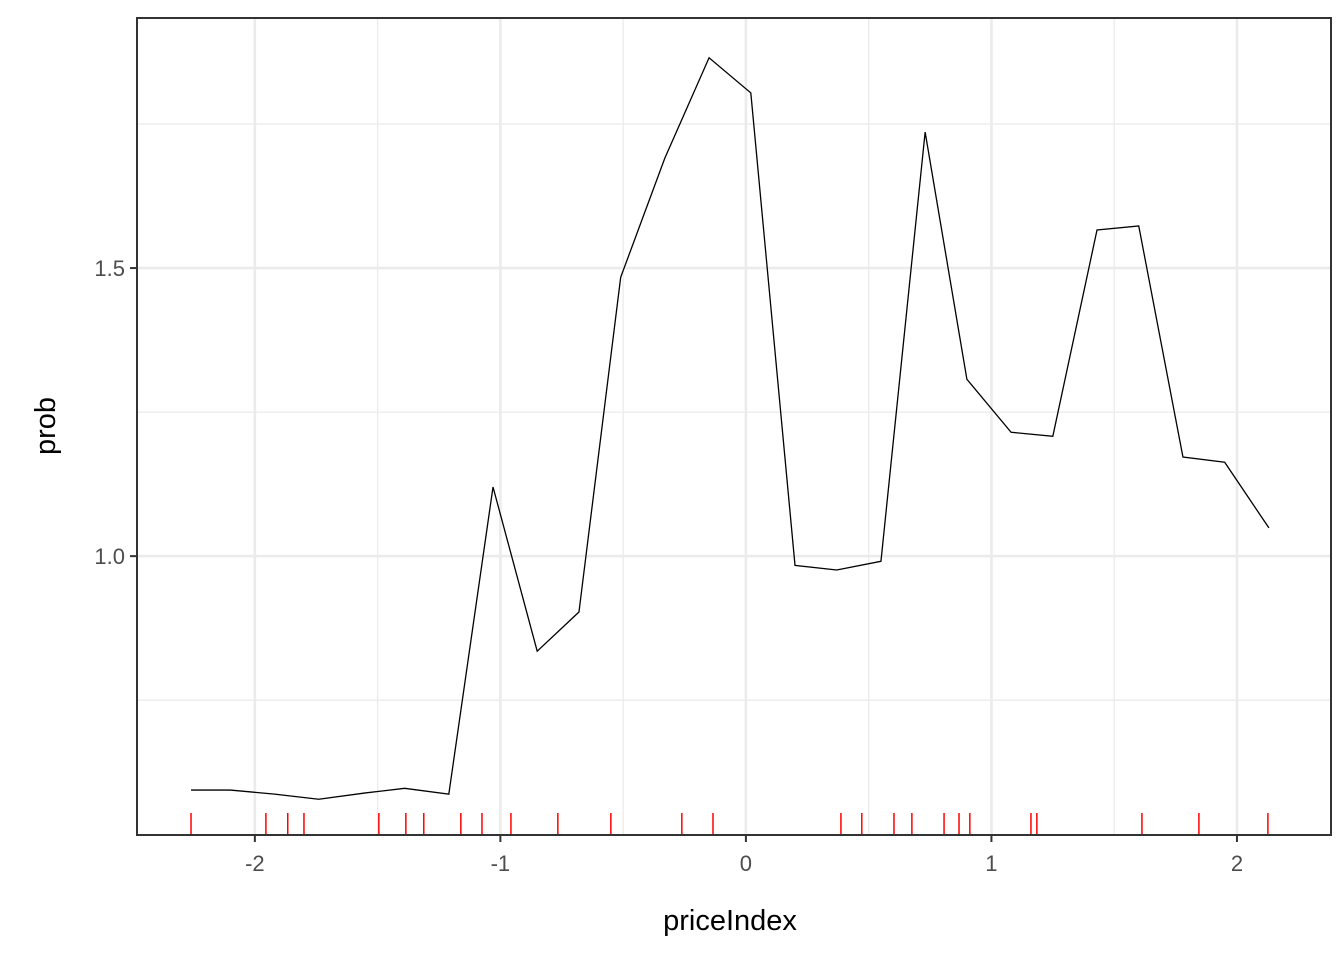  What do you see at coordinates (730, 921) in the screenshot?
I see `x-axis-title: priceIndex` at bounding box center [730, 921].